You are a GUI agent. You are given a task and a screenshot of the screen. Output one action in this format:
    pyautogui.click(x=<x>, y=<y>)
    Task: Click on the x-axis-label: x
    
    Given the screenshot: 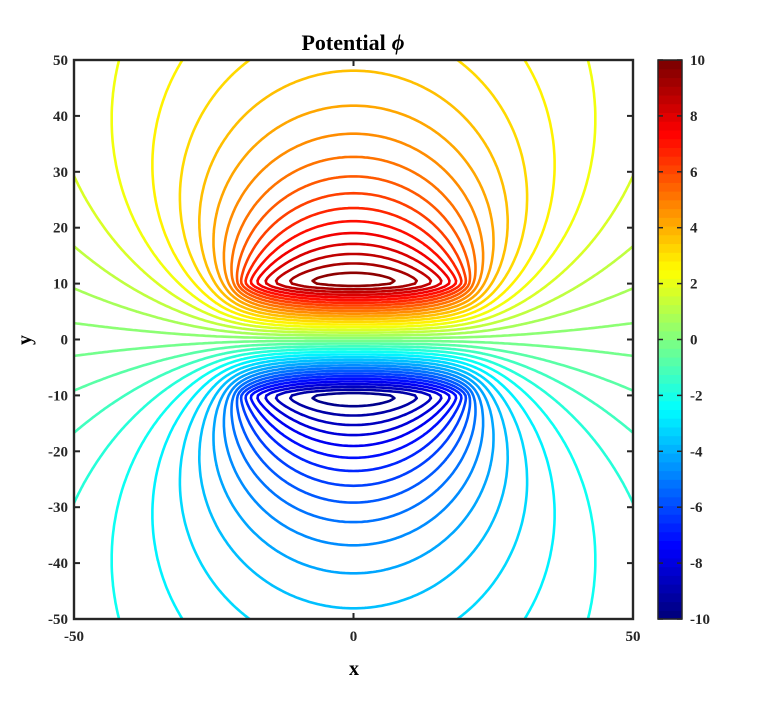 What is the action you would take?
    pyautogui.click(x=354, y=669)
    